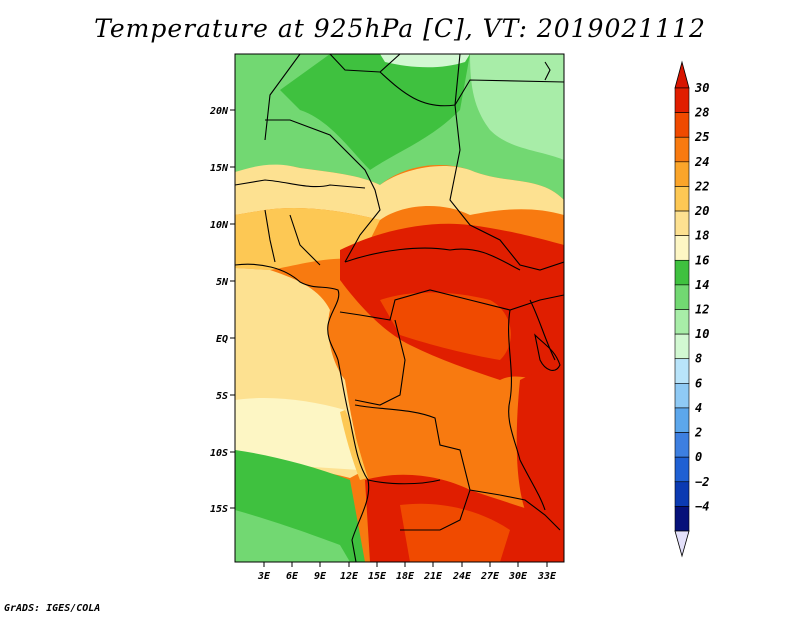  What do you see at coordinates (297, 434) in the screenshot?
I see `field-ocean-paler` at bounding box center [297, 434].